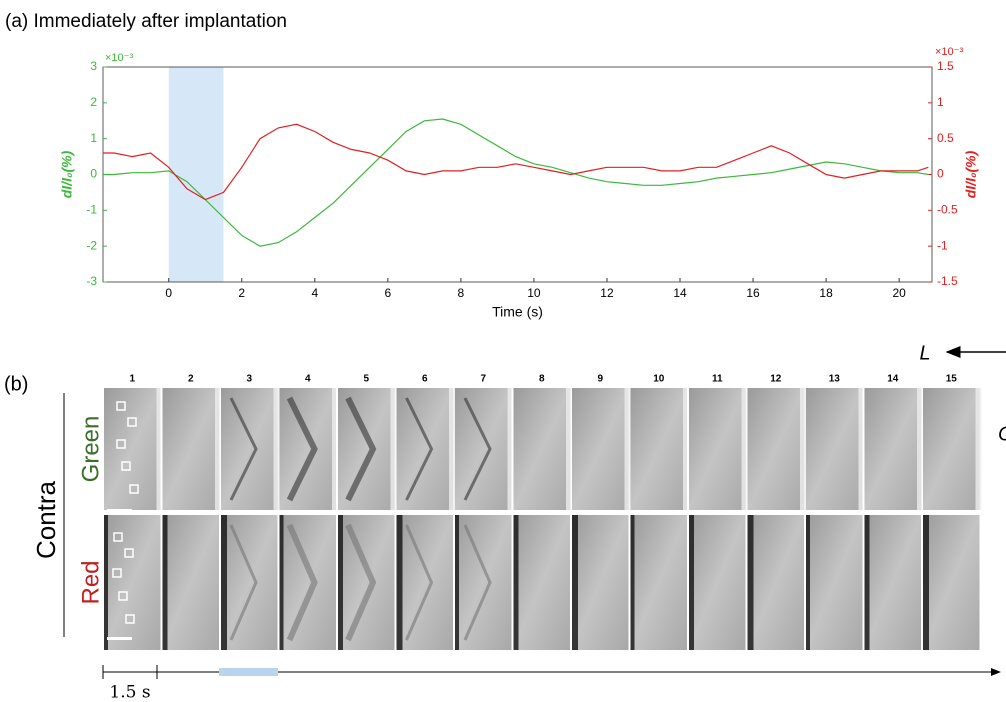  What do you see at coordinates (776, 379) in the screenshot?
I see `frame-number: 12` at bounding box center [776, 379].